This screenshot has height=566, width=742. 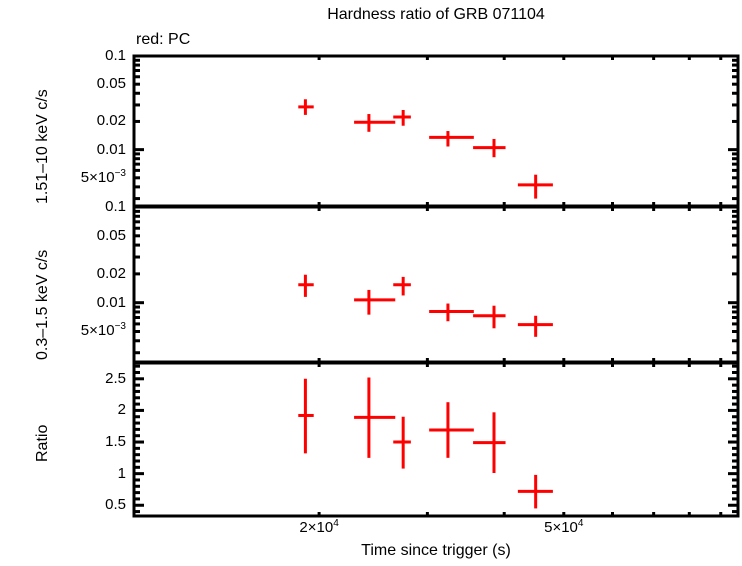 I want to click on x-tick-label: 2×10⁴, so click(x=319, y=527).